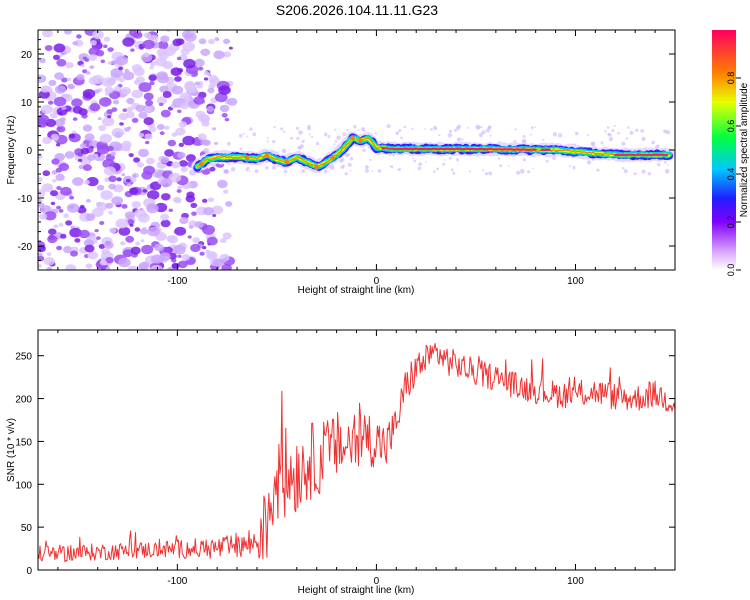 This screenshot has width=750, height=600. What do you see at coordinates (377, 281) in the screenshot?
I see `spectrogram-xtick-label: 0` at bounding box center [377, 281].